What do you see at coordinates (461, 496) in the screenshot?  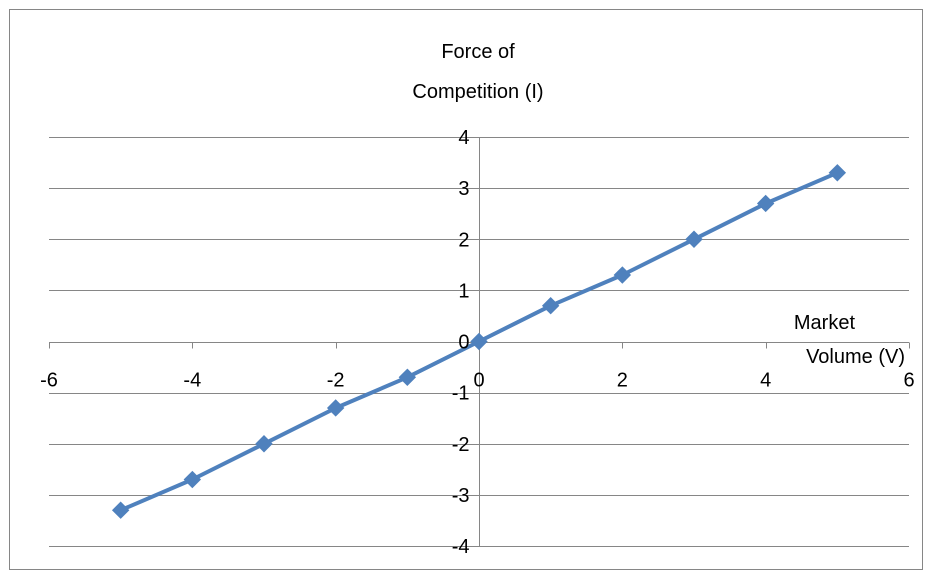 I see `y-tick-label: -3` at bounding box center [461, 496].